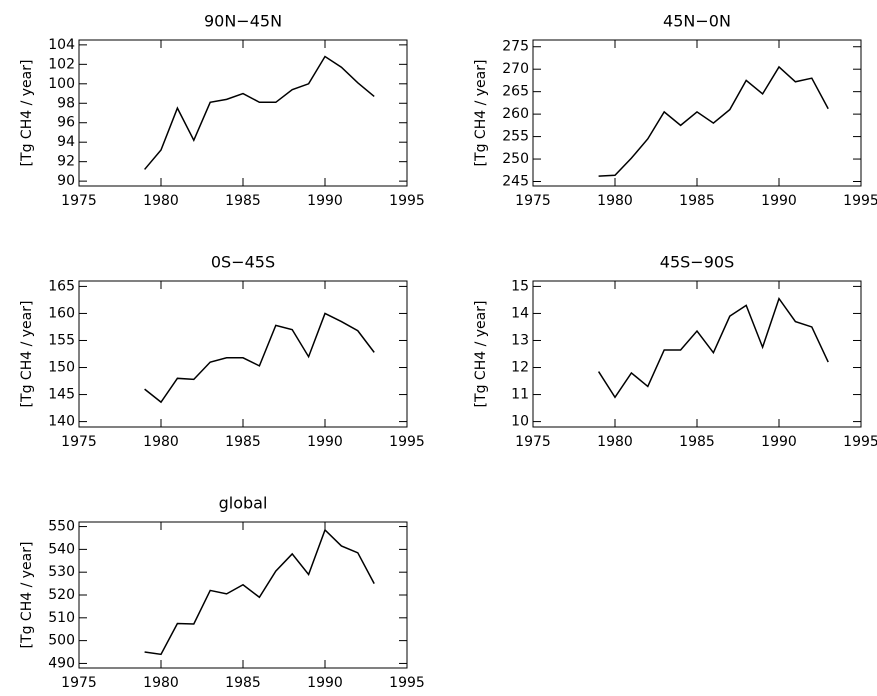 Image resolution: width=877 pixels, height=696 pixels. Describe the element at coordinates (66, 162) in the screenshot. I see `y-tick-label: 92` at that location.